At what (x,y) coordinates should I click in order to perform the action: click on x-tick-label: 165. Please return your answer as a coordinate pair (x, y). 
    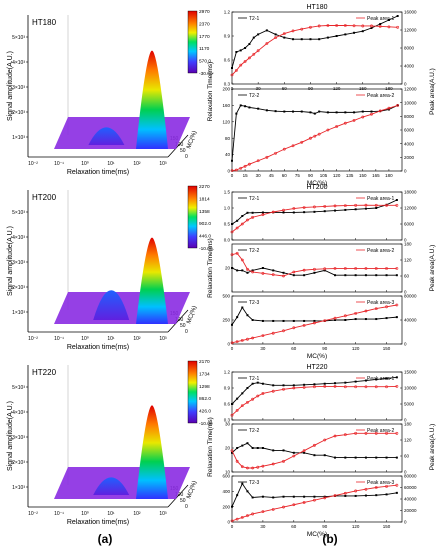
    Looking at the image, I should click on (376, 175).